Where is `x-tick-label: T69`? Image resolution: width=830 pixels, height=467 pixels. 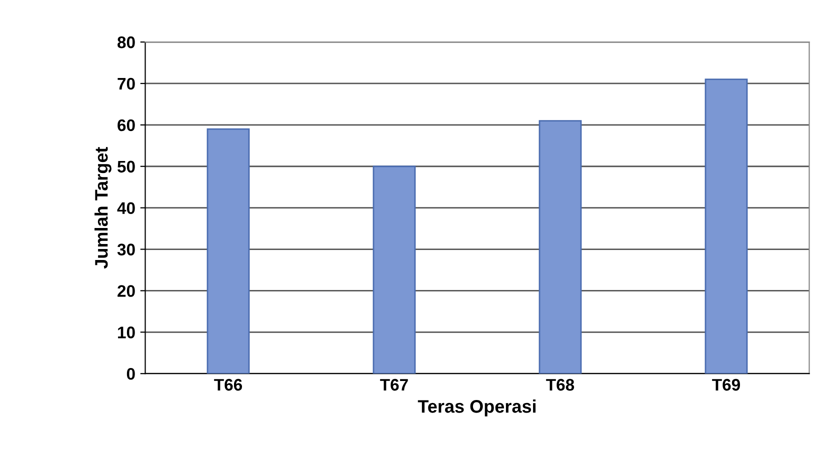 x-tick-label: T69 is located at coordinates (726, 384).